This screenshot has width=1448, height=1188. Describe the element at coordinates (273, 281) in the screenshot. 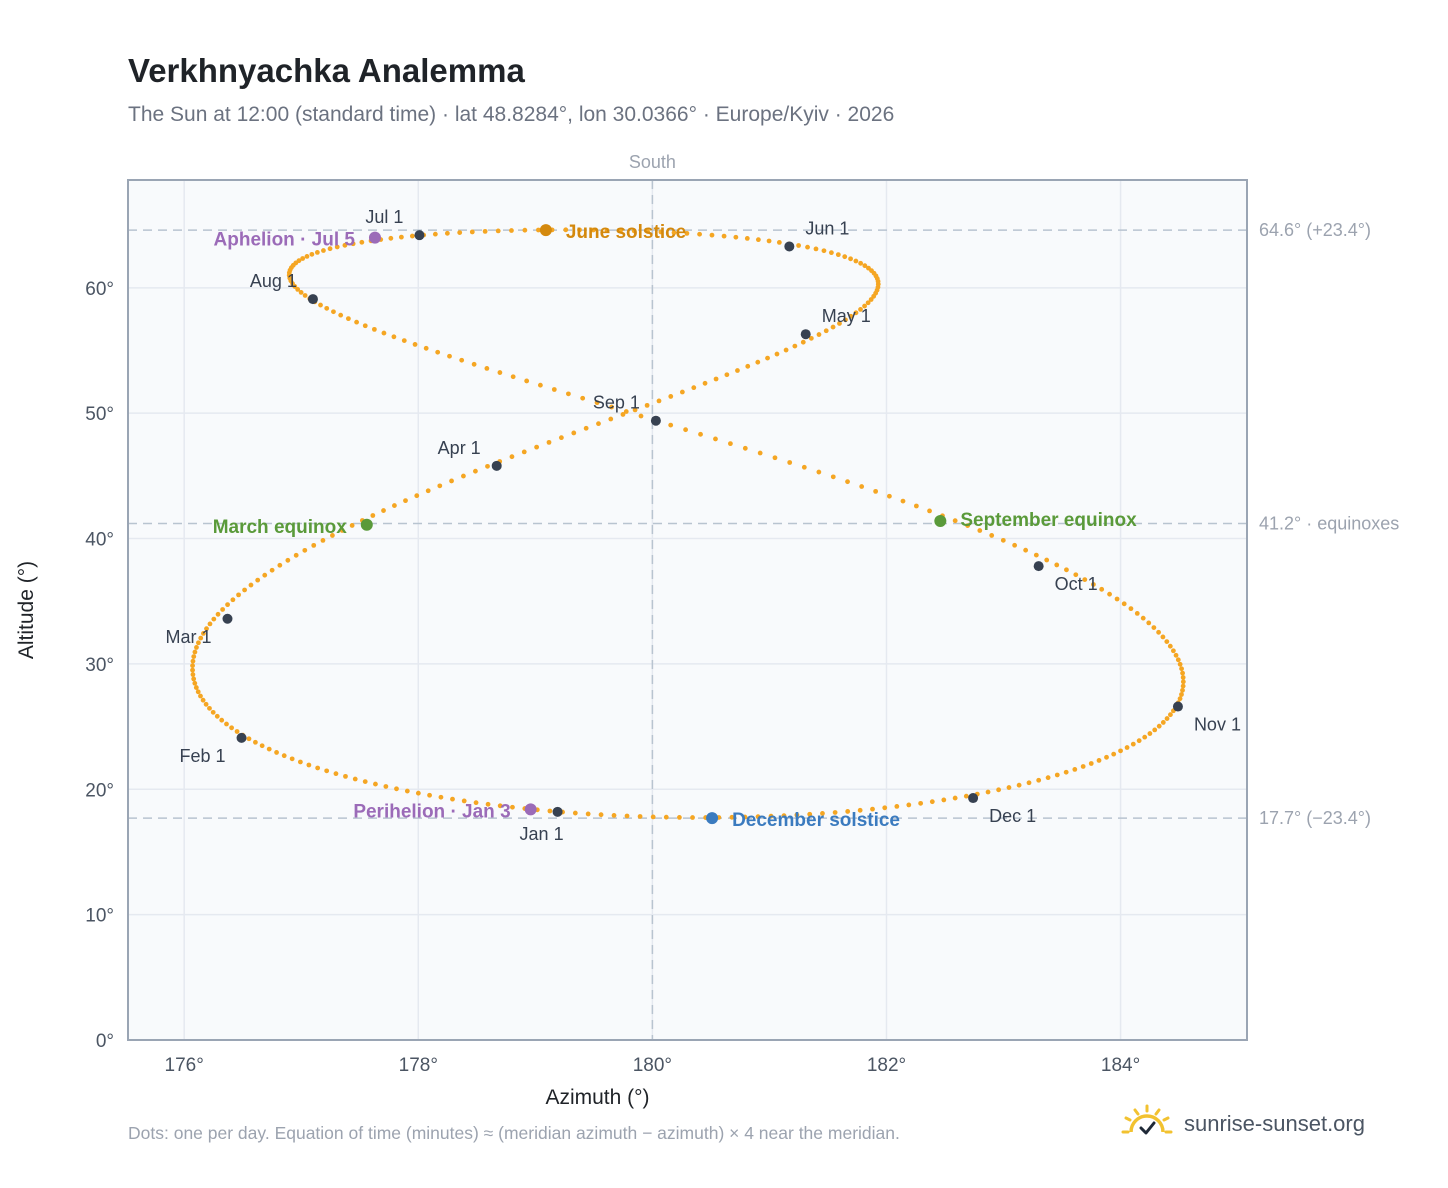

I see `month-label: Aug 1` at that location.